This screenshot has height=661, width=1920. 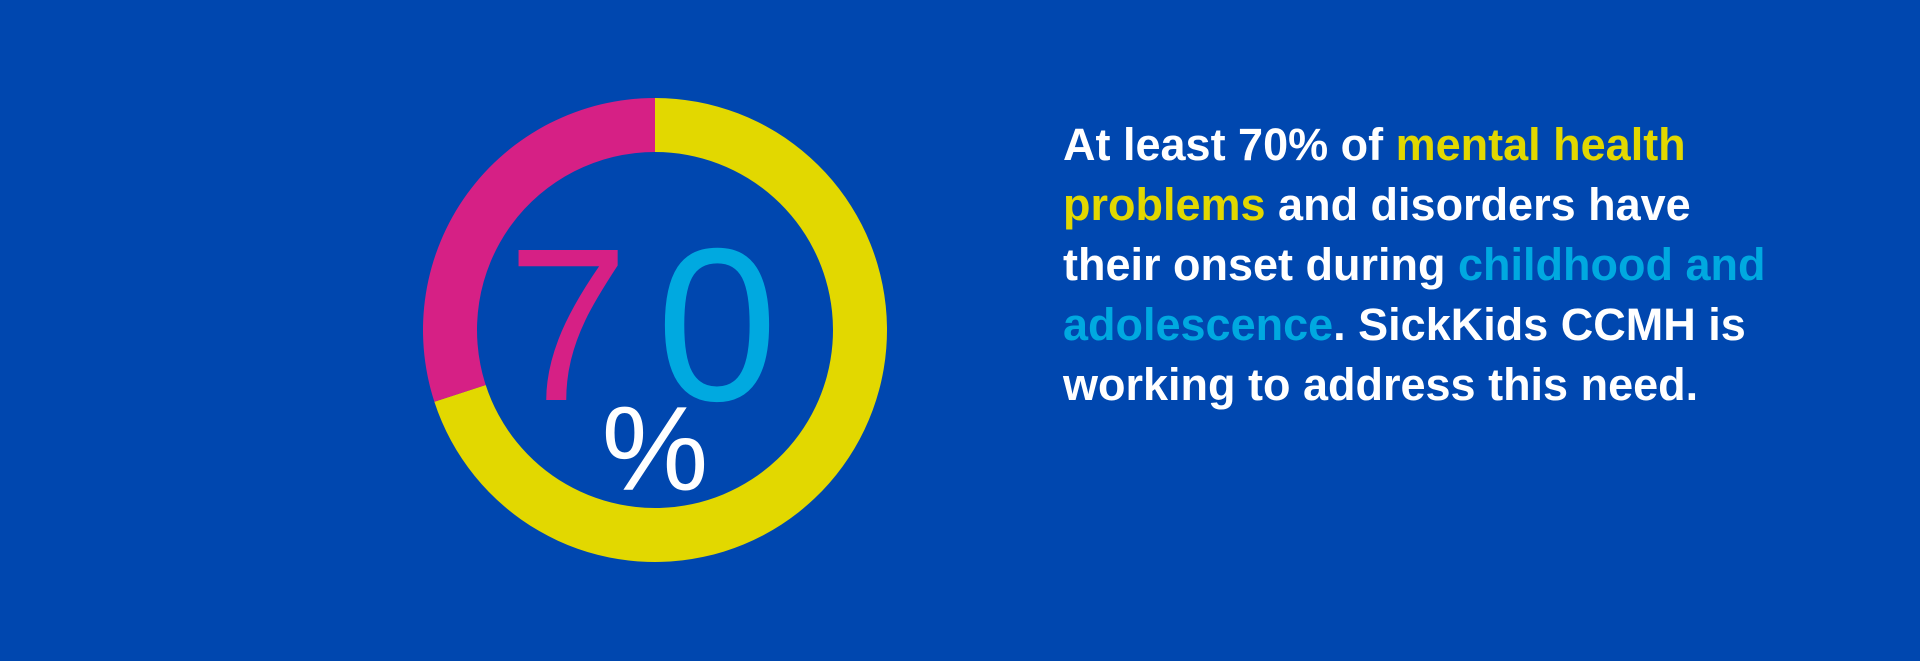 What do you see at coordinates (567, 325) in the screenshot?
I see `center-digit-seven: 7` at bounding box center [567, 325].